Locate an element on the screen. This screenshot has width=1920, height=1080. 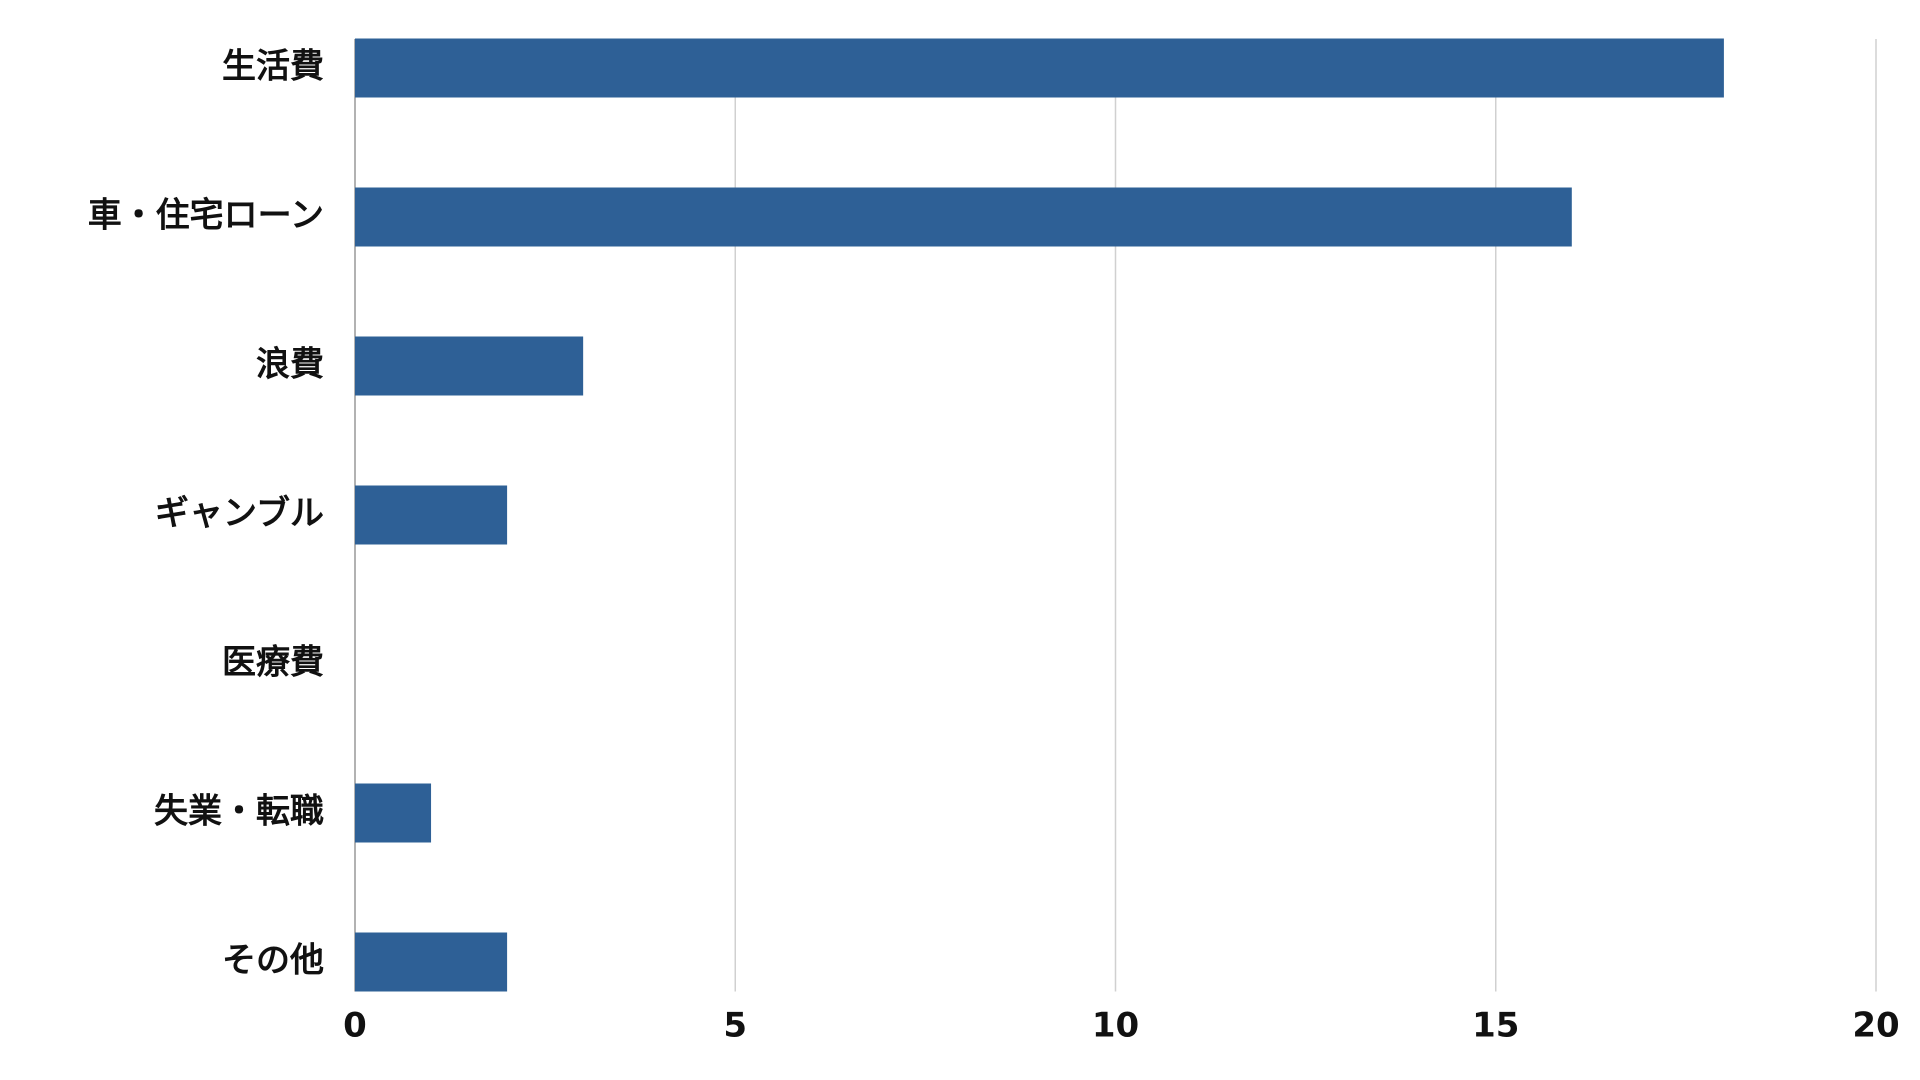
x-tick-label: 15 is located at coordinates (1495, 1026).